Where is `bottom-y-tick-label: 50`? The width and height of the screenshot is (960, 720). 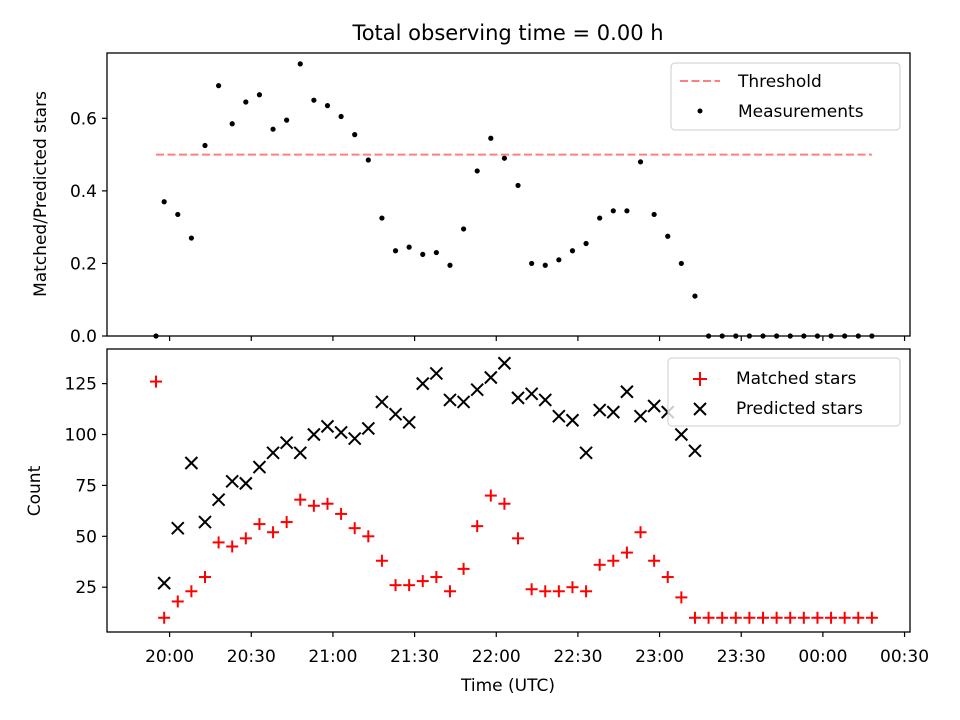
bottom-y-tick-label: 50 is located at coordinates (86, 537).